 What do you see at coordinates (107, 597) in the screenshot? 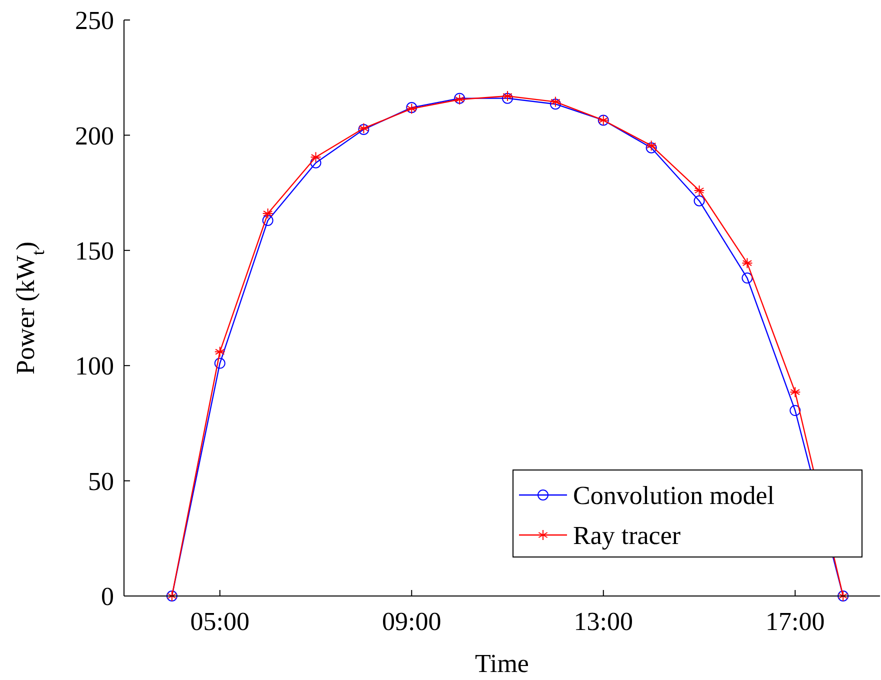
I see `y-tick-label: 0` at bounding box center [107, 597].